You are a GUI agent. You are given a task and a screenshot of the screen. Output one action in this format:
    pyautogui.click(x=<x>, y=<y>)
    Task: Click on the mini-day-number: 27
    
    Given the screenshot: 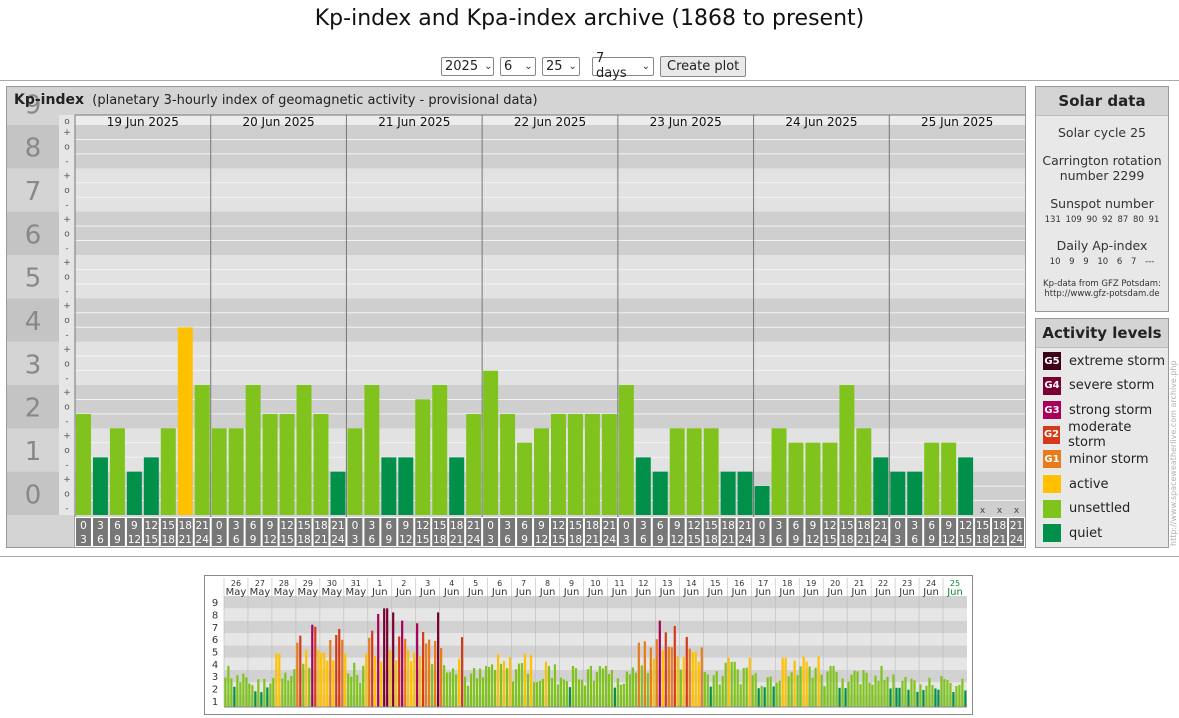 What is the action you would take?
    pyautogui.click(x=260, y=583)
    